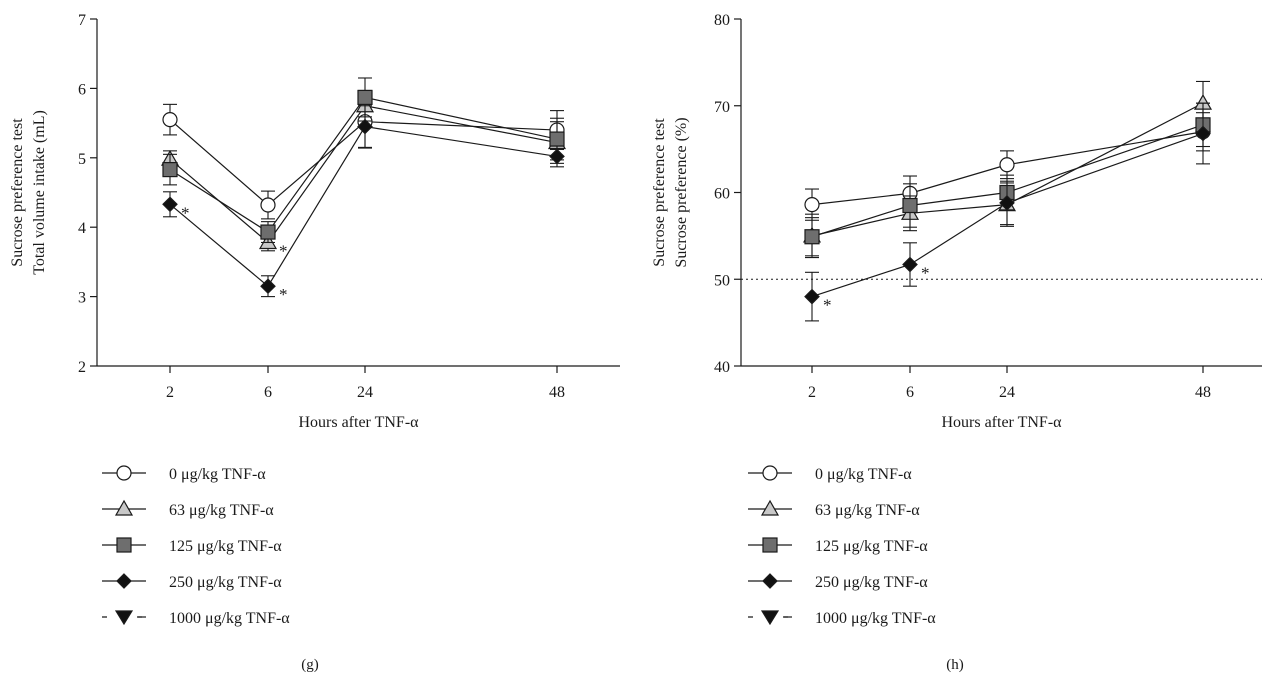 The image size is (1271, 682). Describe the element at coordinates (722, 107) in the screenshot. I see `y-tick-label: 70` at that location.